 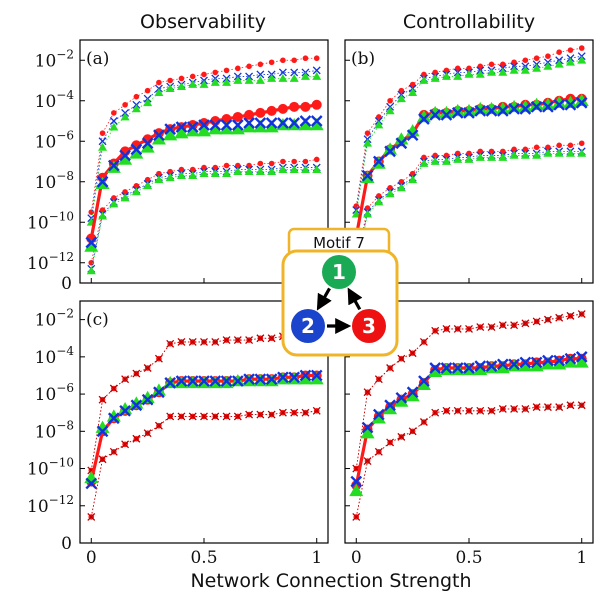 What do you see at coordinates (356, 558) in the screenshot?
I see `x-tick-label: 0` at bounding box center [356, 558].